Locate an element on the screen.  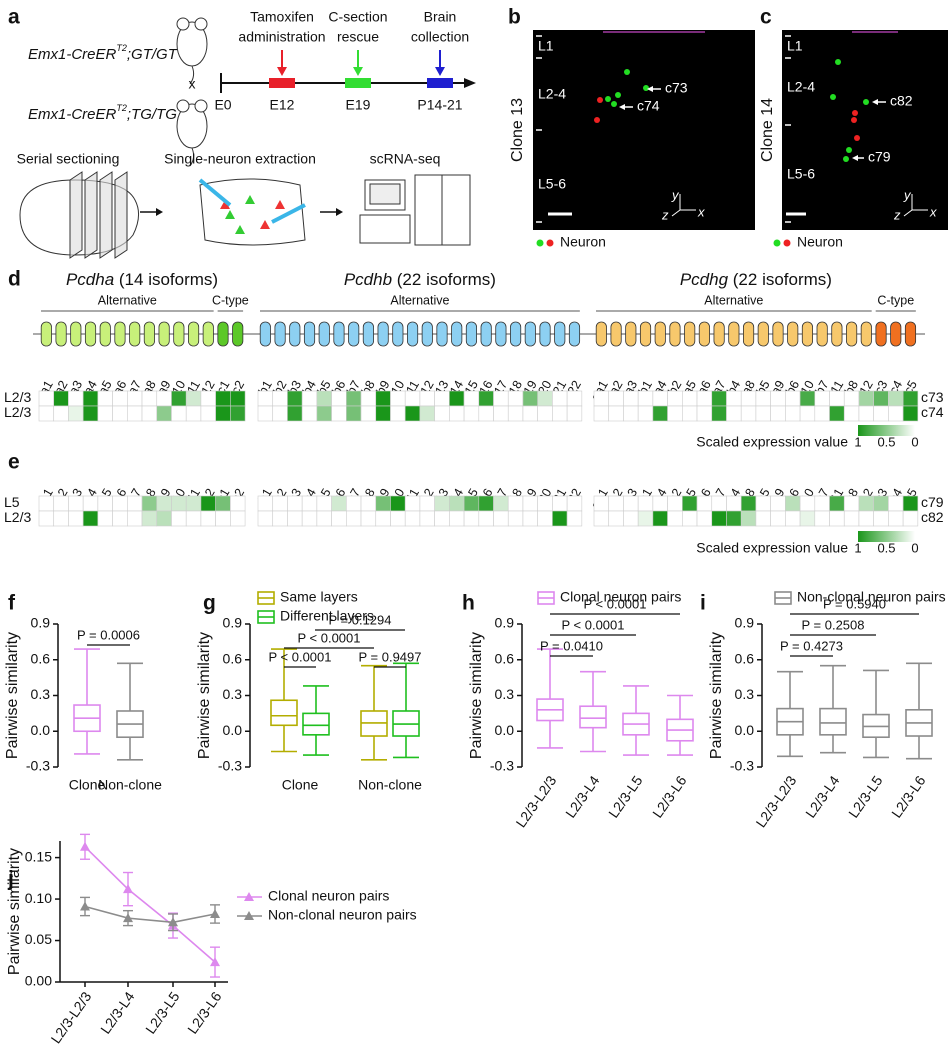
event-label: Tamoxifen is located at coordinates (282, 17).